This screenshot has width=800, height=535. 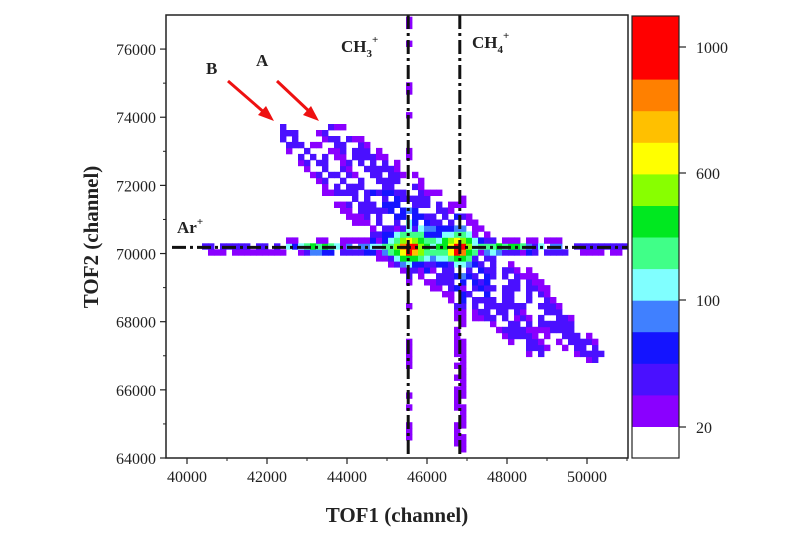 What do you see at coordinates (187, 227) in the screenshot?
I see `ar-label-text: Ar` at bounding box center [187, 227].